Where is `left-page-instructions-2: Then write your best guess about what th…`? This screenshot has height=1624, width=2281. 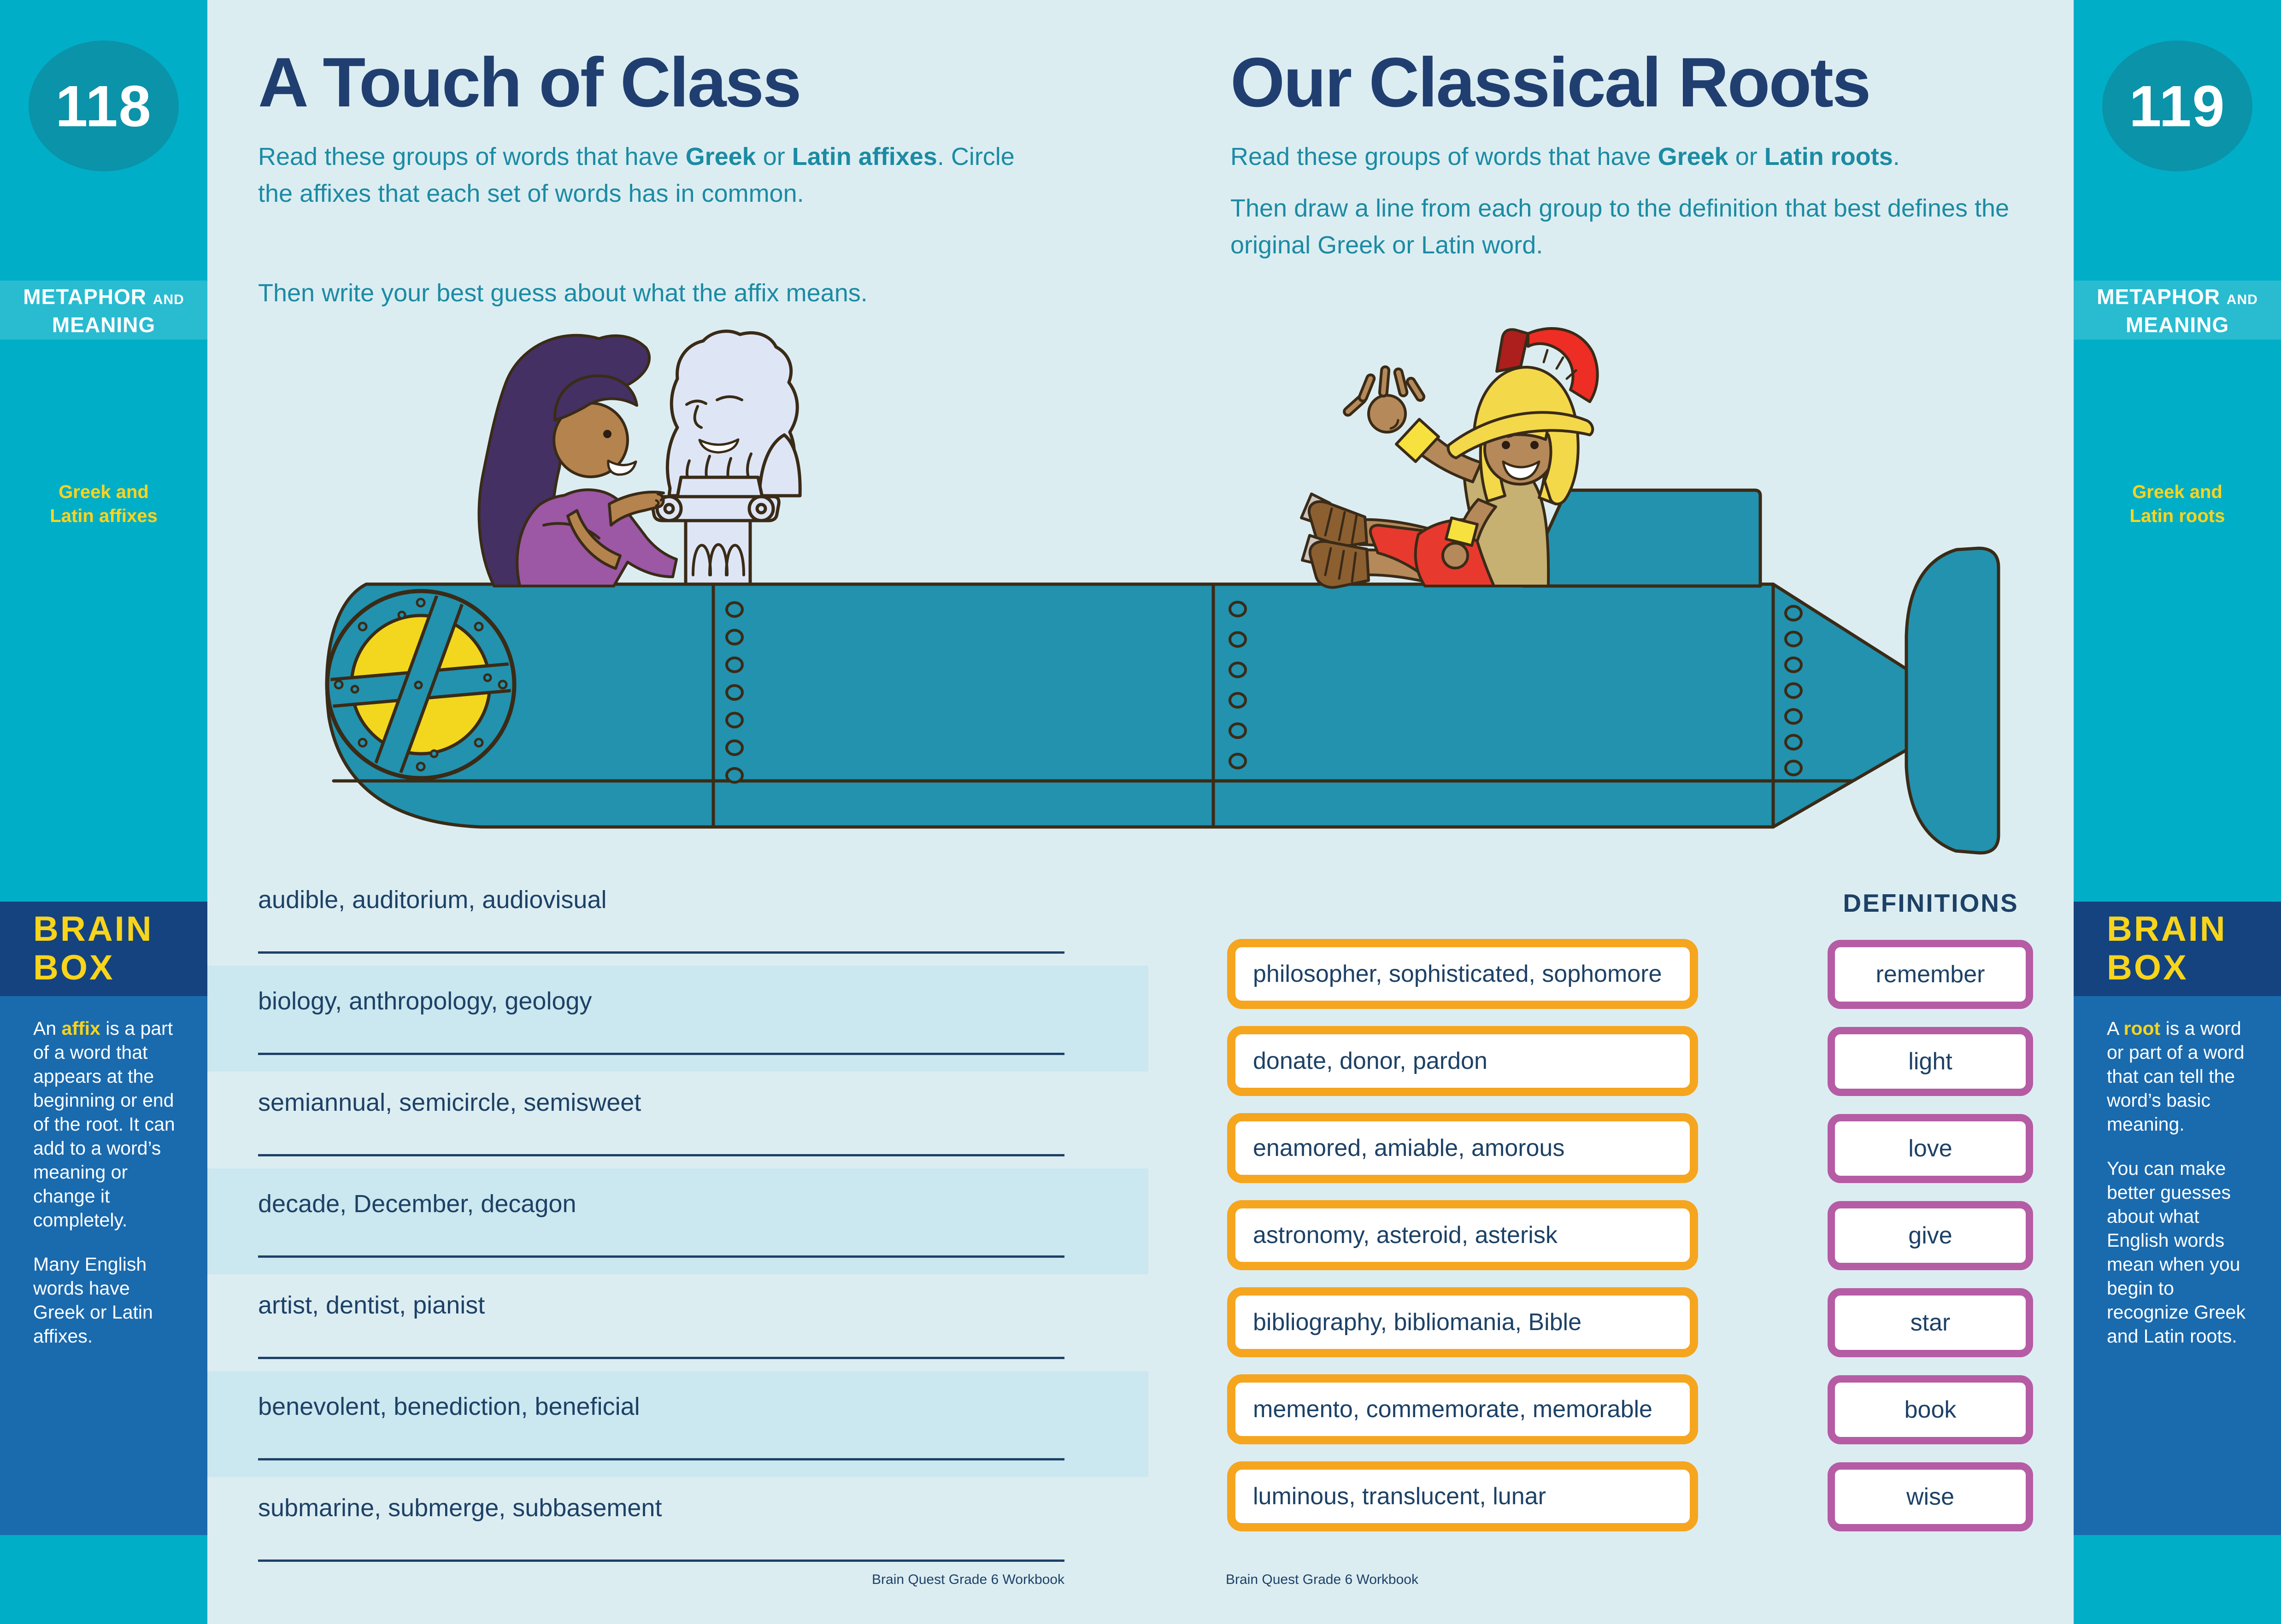 left-page-instructions-2: Then write your best guess about what th… is located at coordinates (563, 293).